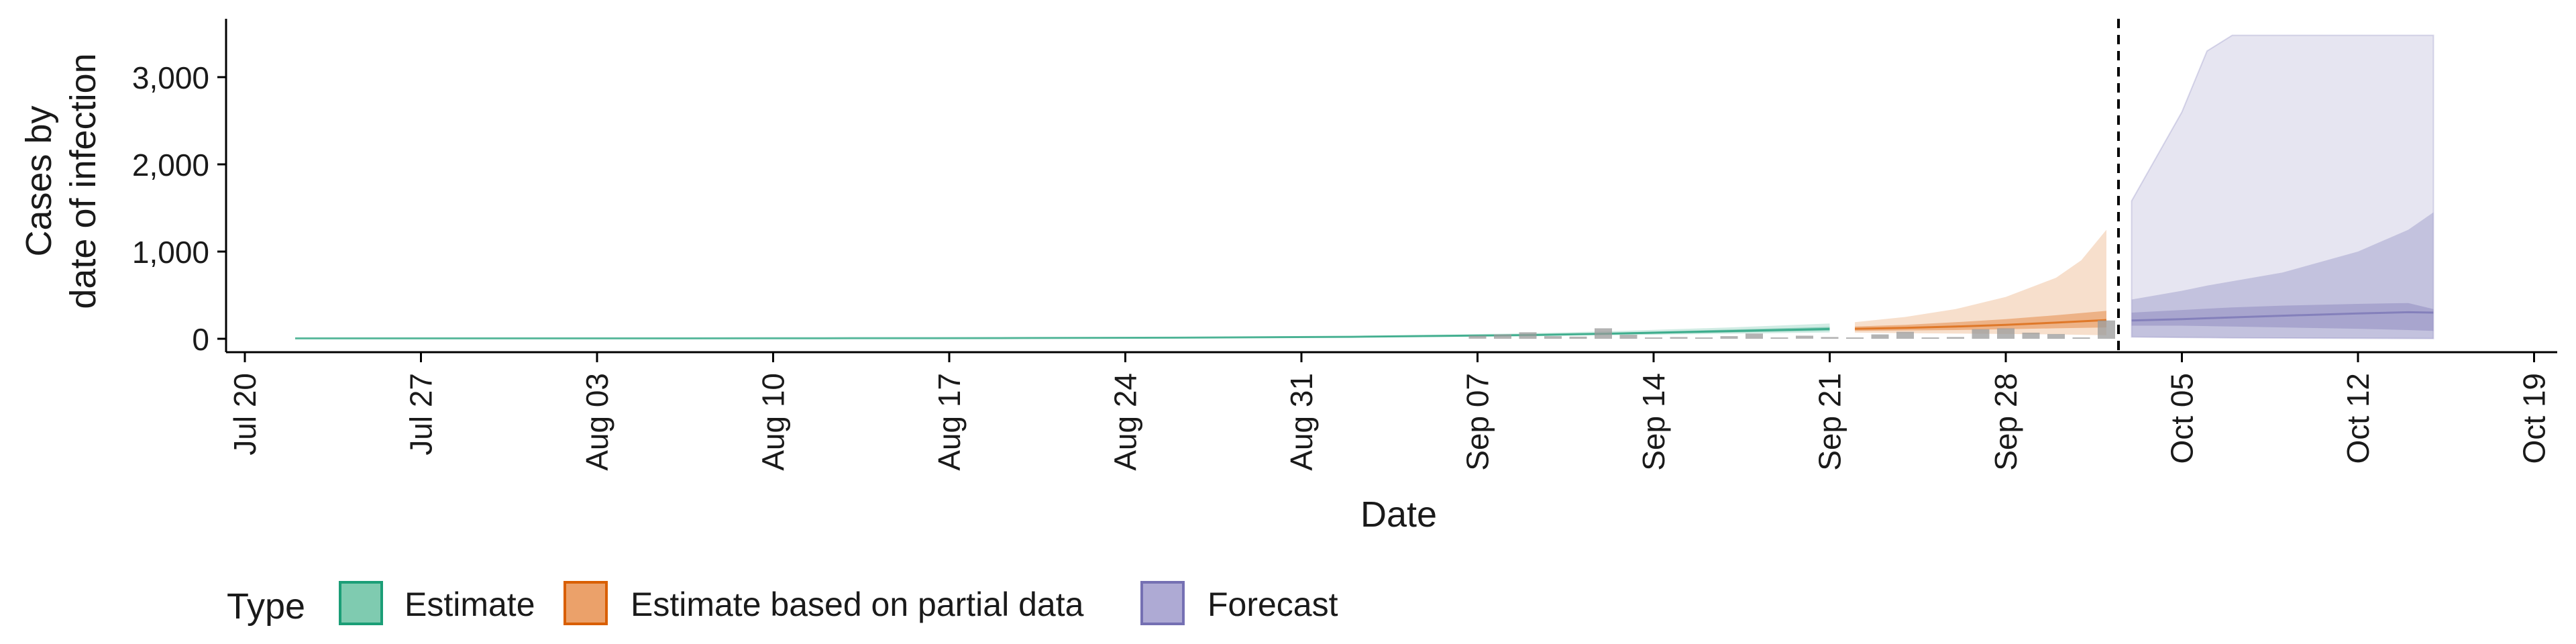 The height and width of the screenshot is (644, 2576). Describe the element at coordinates (2182, 418) in the screenshot. I see `x-tick-label: Oct 05` at that location.